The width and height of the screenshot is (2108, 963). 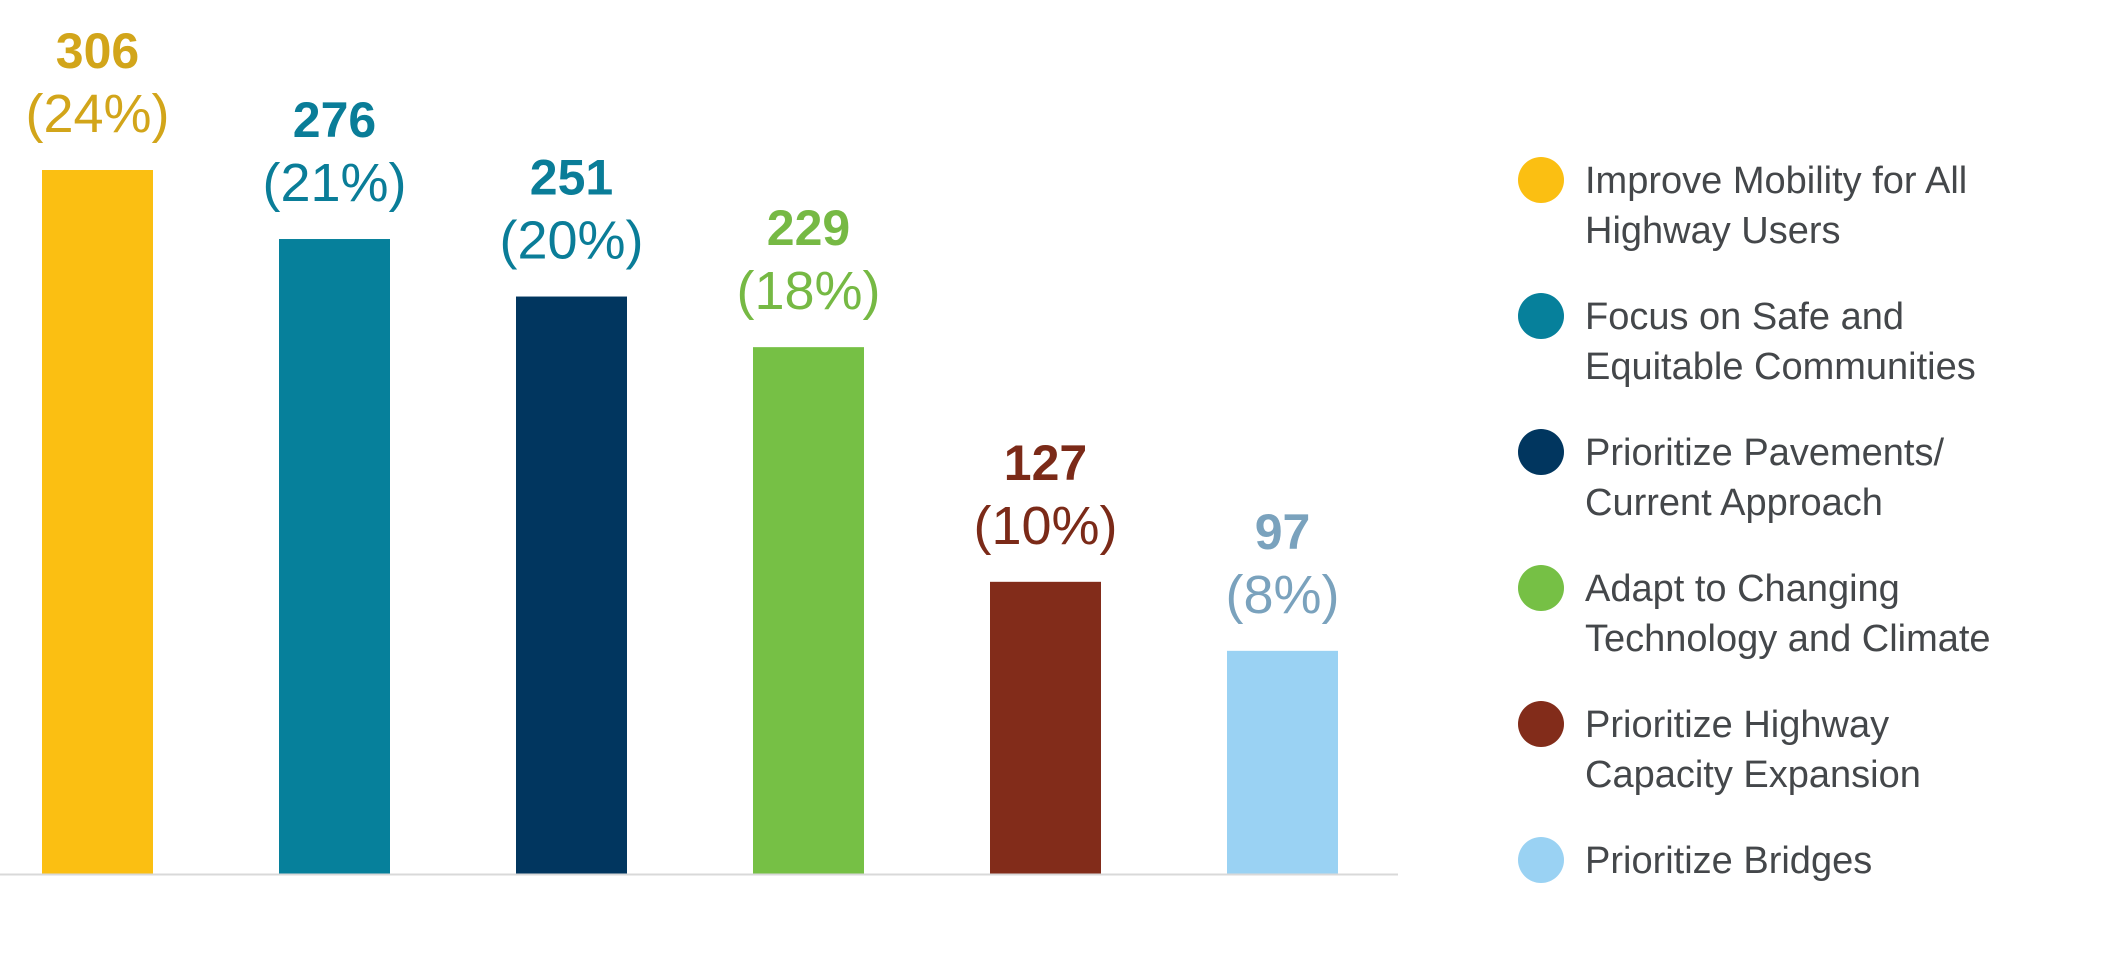 I want to click on legend-label: Prioritize Highway, so click(x=1737, y=725).